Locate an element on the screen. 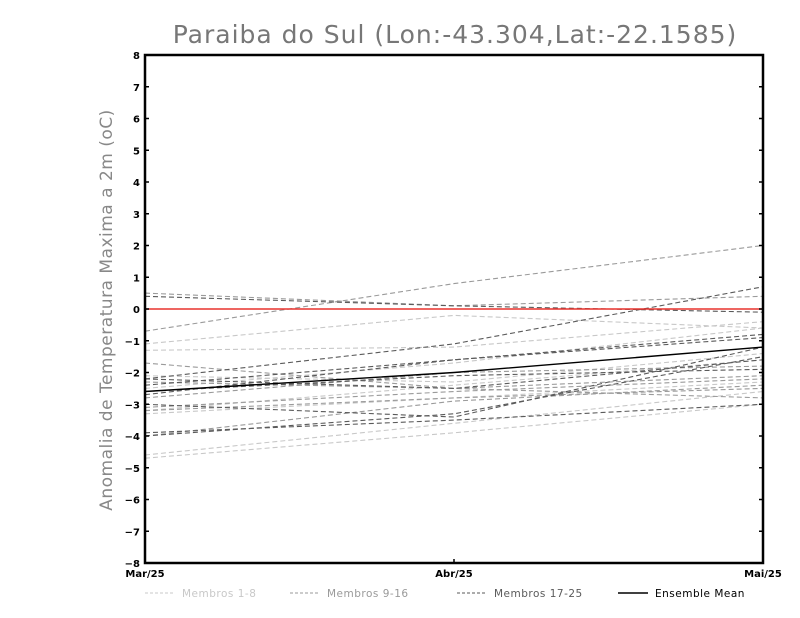 This screenshot has height=618, width=800. y-tick-label: 5 is located at coordinates (136, 151).